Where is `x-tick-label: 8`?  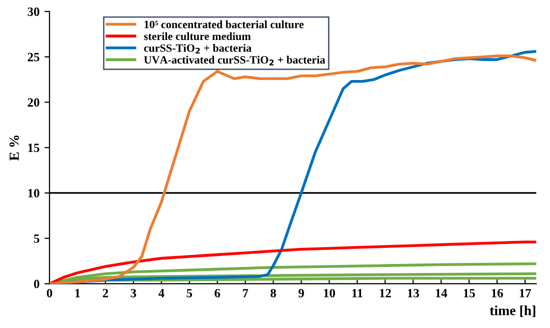
x-tick-label: 8 is located at coordinates (273, 293).